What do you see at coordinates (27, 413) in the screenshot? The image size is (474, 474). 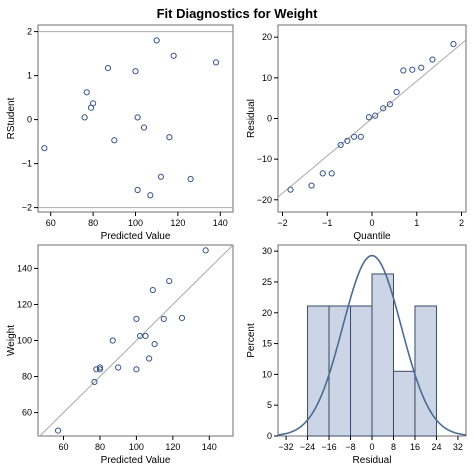 I see `y-tick-label: 60` at bounding box center [27, 413].